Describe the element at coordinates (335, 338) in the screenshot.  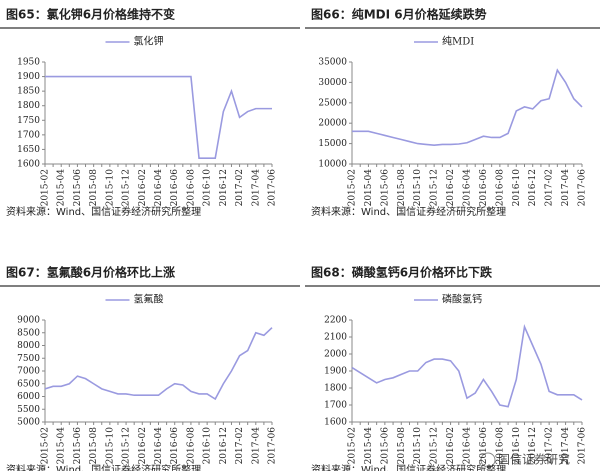
I see `y-tick-label: 2100` at that location.